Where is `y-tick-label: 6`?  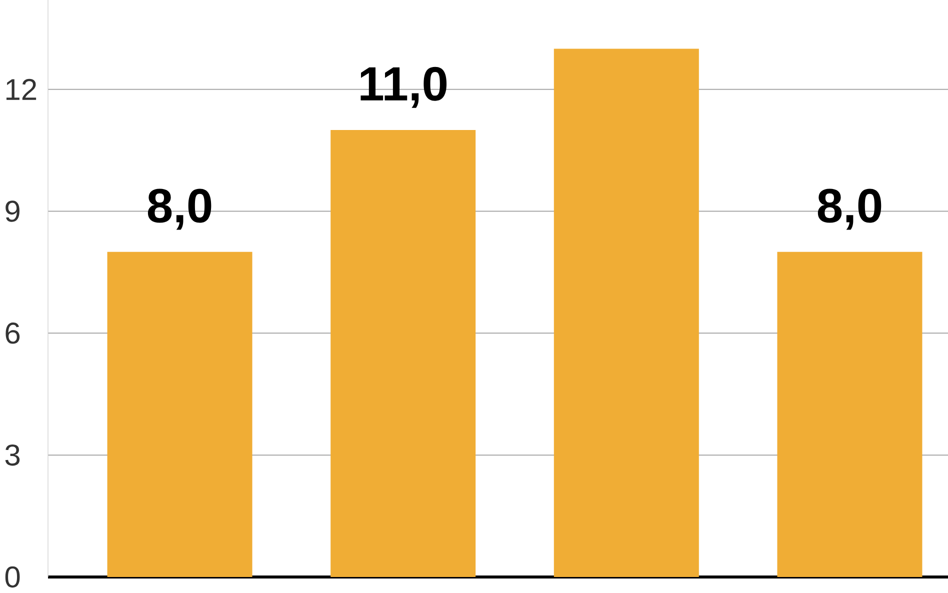
y-tick-label: 6 is located at coordinates (13, 333).